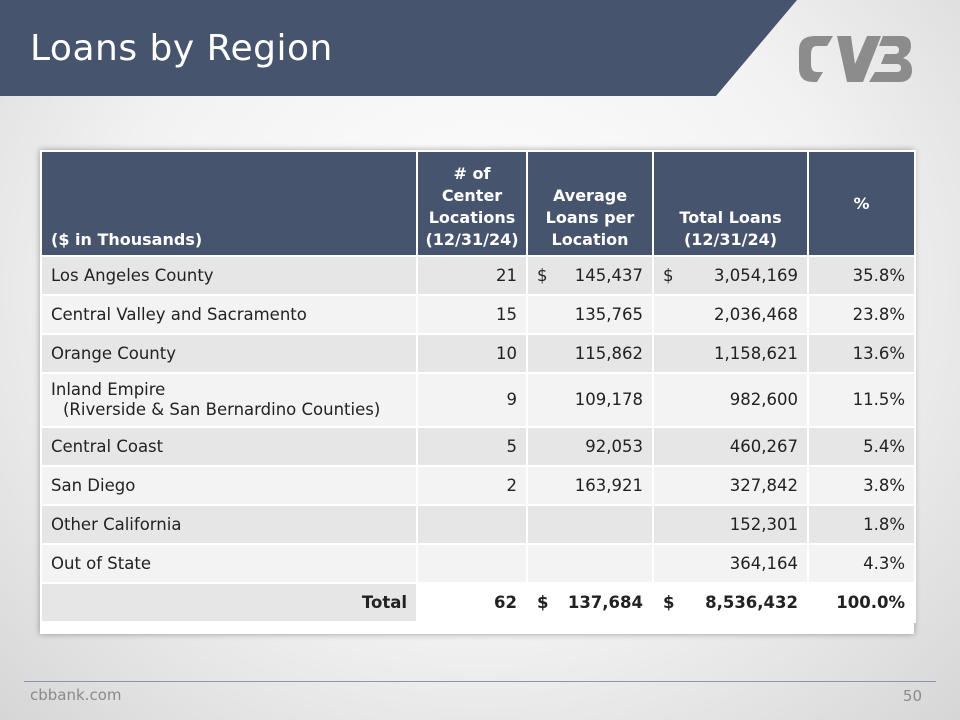  I want to click on cell-value: 982,600, so click(763, 399).